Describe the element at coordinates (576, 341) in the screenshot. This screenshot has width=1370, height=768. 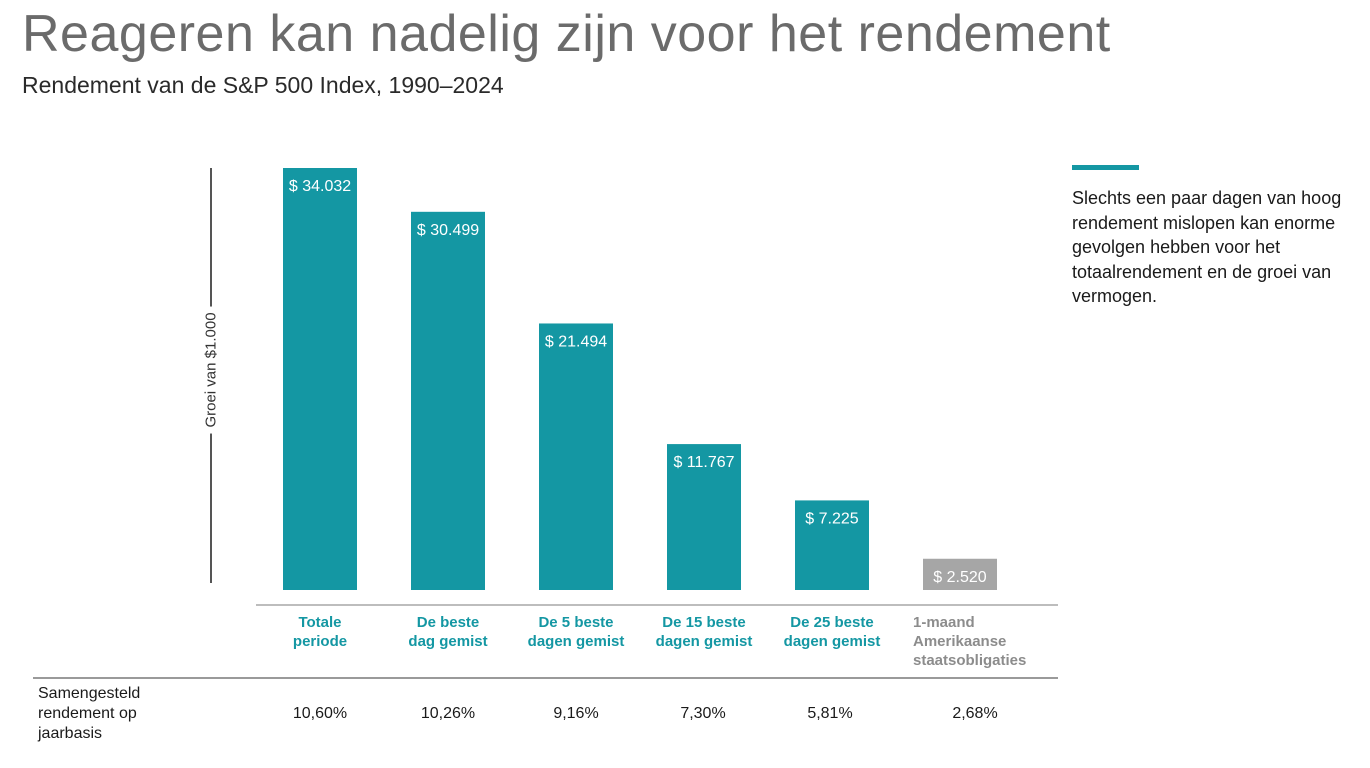
I see `bar-value-label-3: $ 21.494` at that location.